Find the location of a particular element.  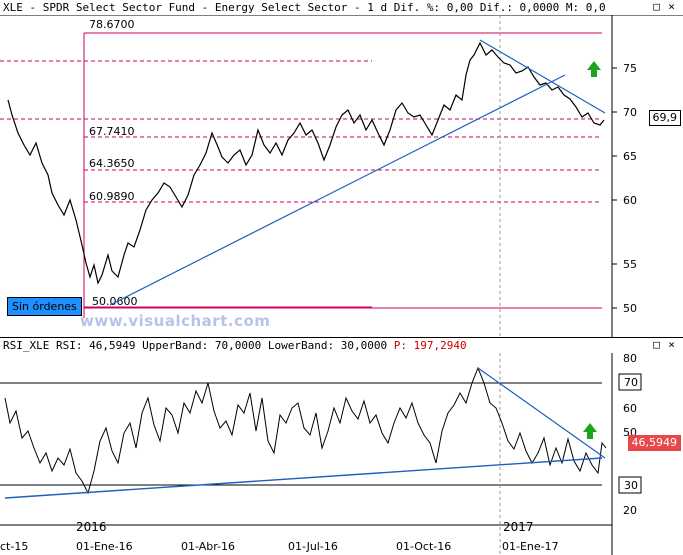

rsi-y-tick: 60 is located at coordinates (630, 408).